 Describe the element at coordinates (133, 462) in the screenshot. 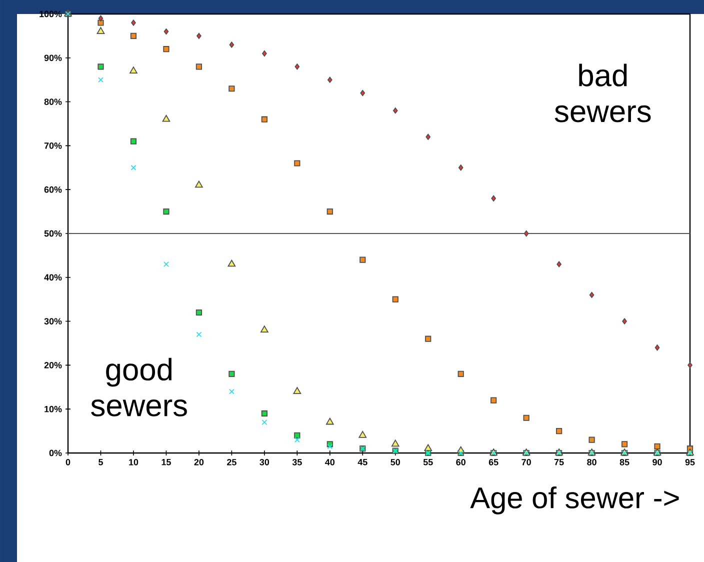

I see `x-tick-label: 10` at that location.